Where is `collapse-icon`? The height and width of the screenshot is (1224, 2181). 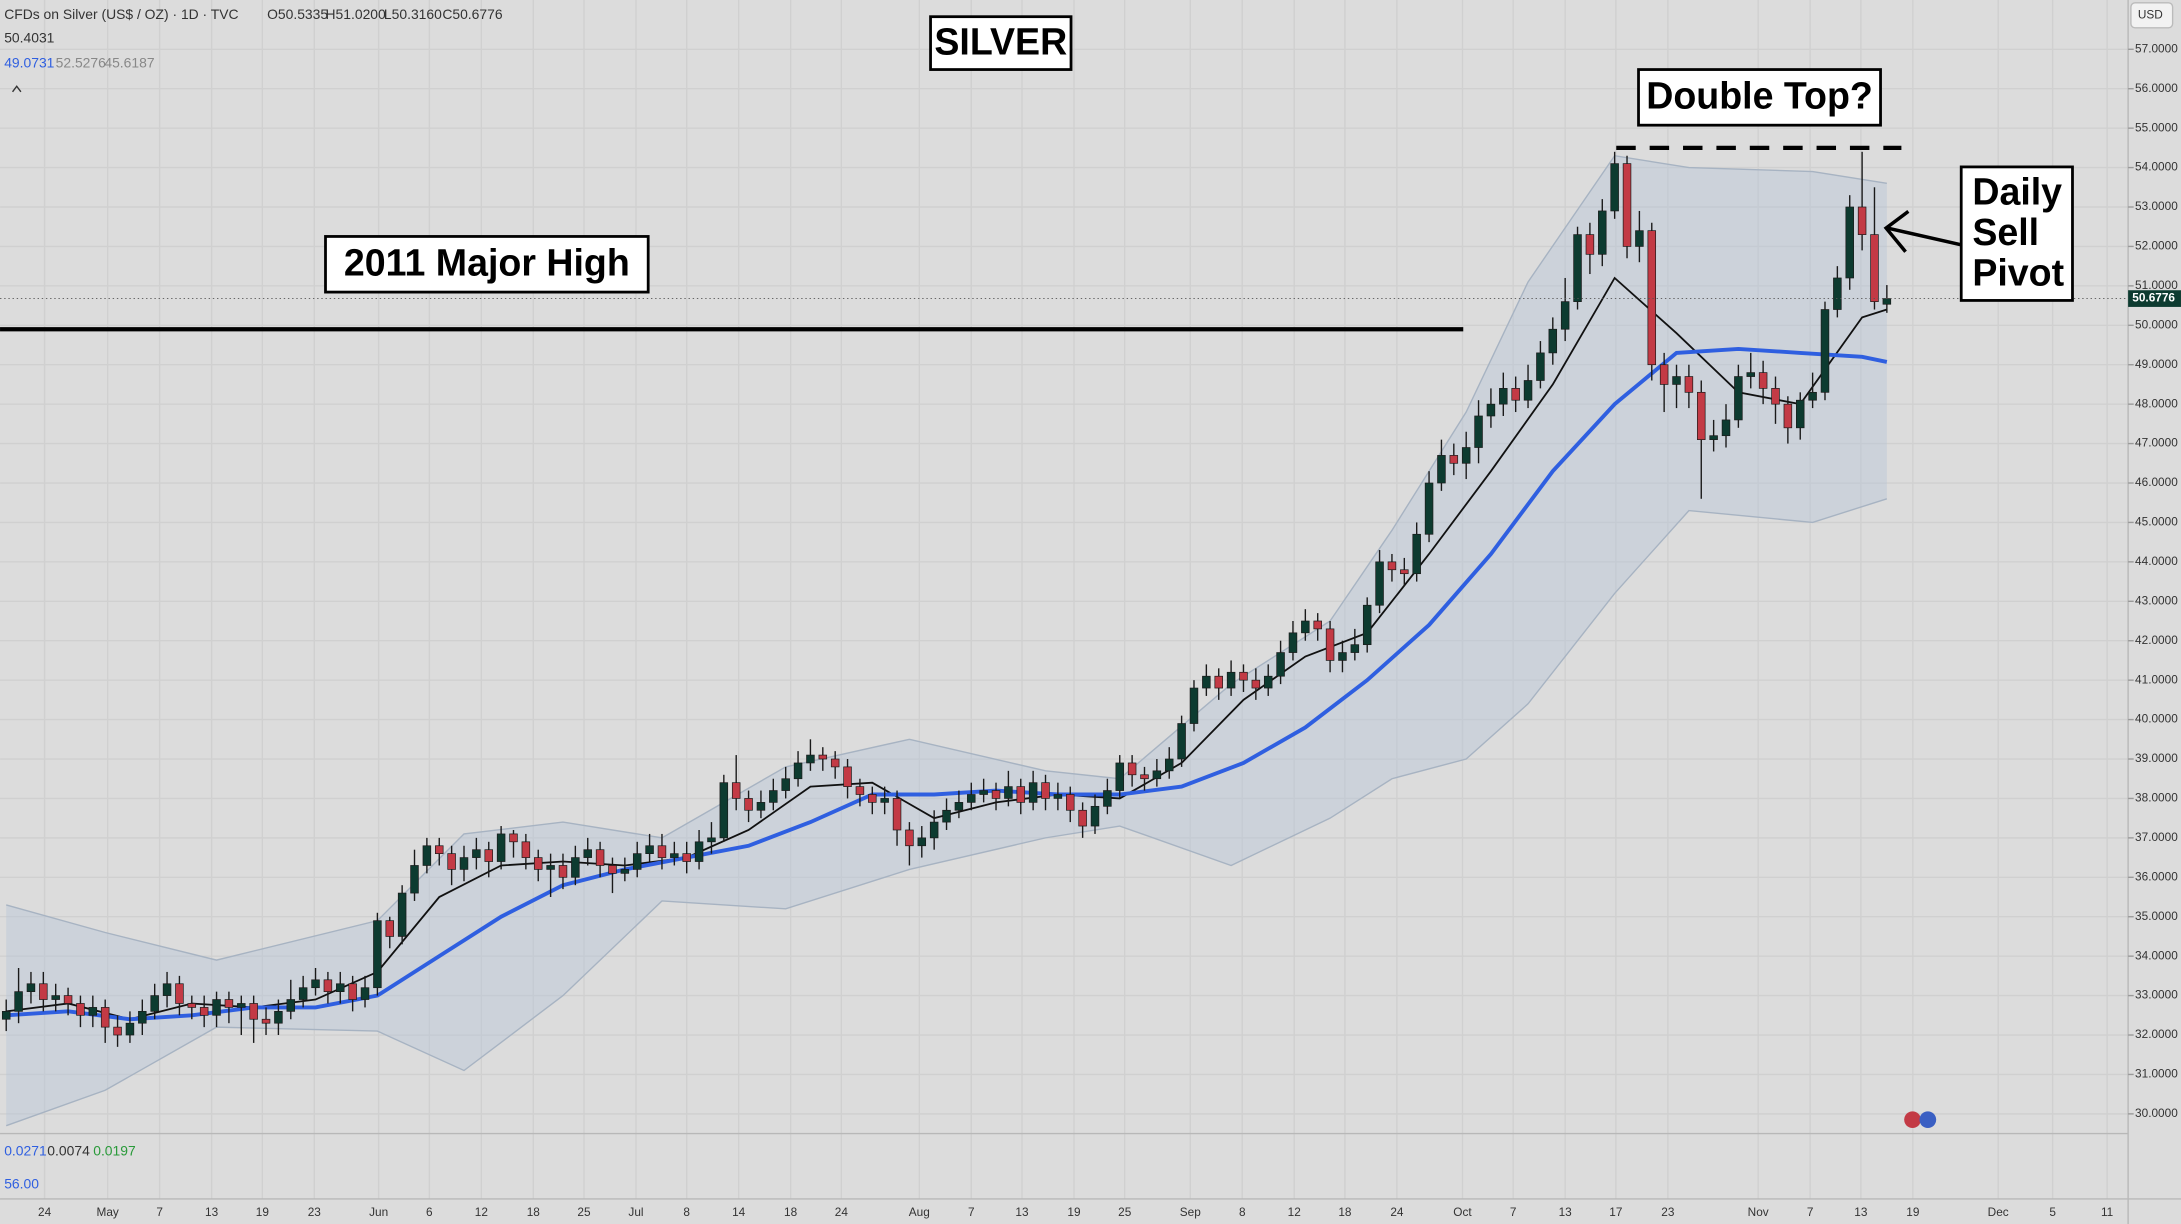
collapse-icon is located at coordinates (16, 89).